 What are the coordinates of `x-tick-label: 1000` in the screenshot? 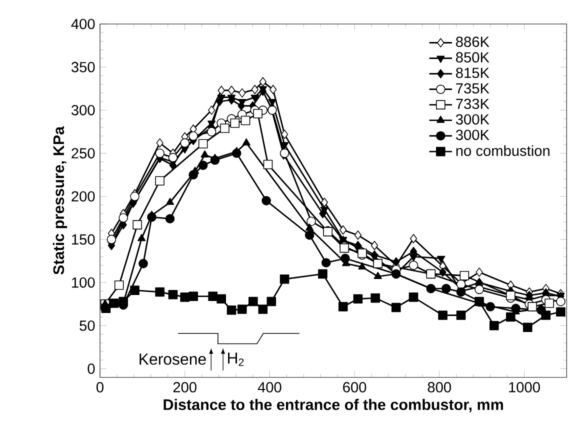 It's located at (524, 387).